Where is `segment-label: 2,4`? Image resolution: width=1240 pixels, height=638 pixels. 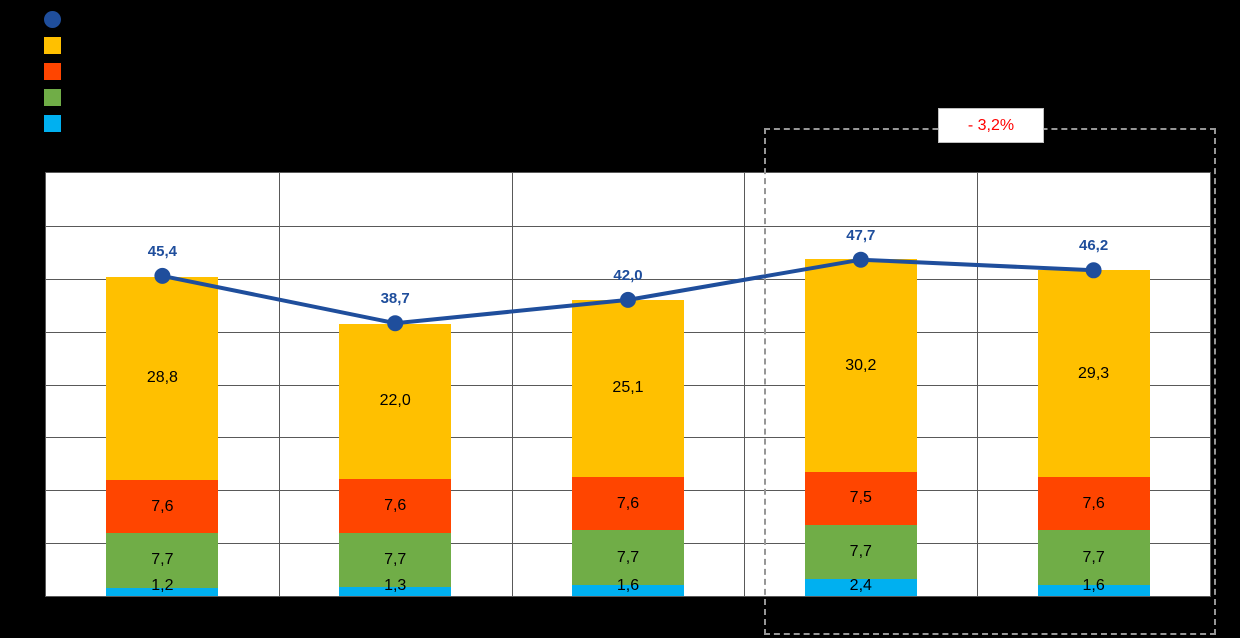 segment-label: 2,4 is located at coordinates (860, 585).